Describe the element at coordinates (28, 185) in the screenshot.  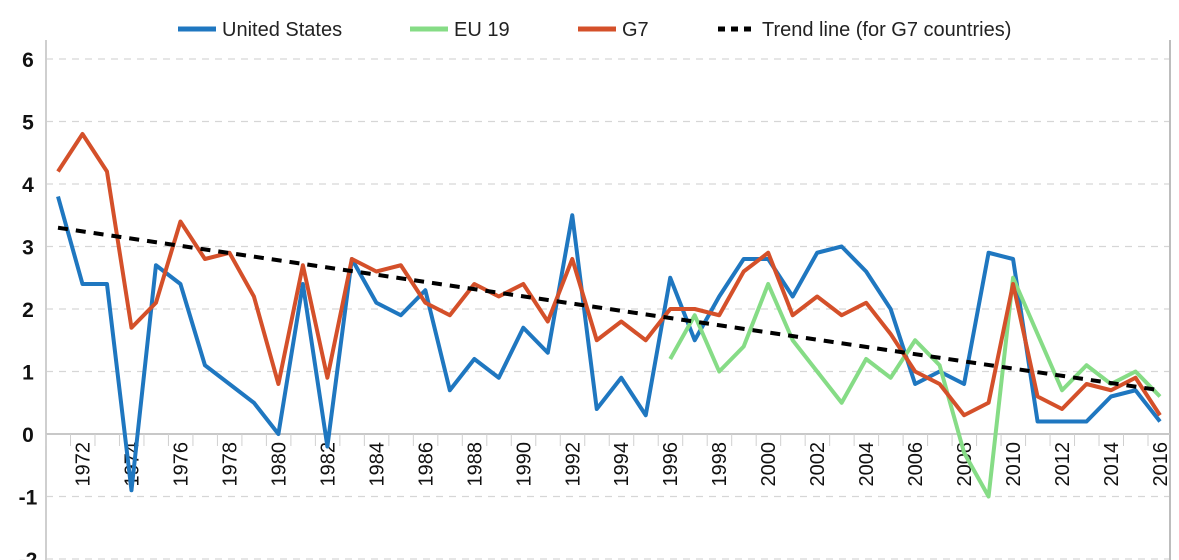
I see `y-tick-label: 4` at that location.